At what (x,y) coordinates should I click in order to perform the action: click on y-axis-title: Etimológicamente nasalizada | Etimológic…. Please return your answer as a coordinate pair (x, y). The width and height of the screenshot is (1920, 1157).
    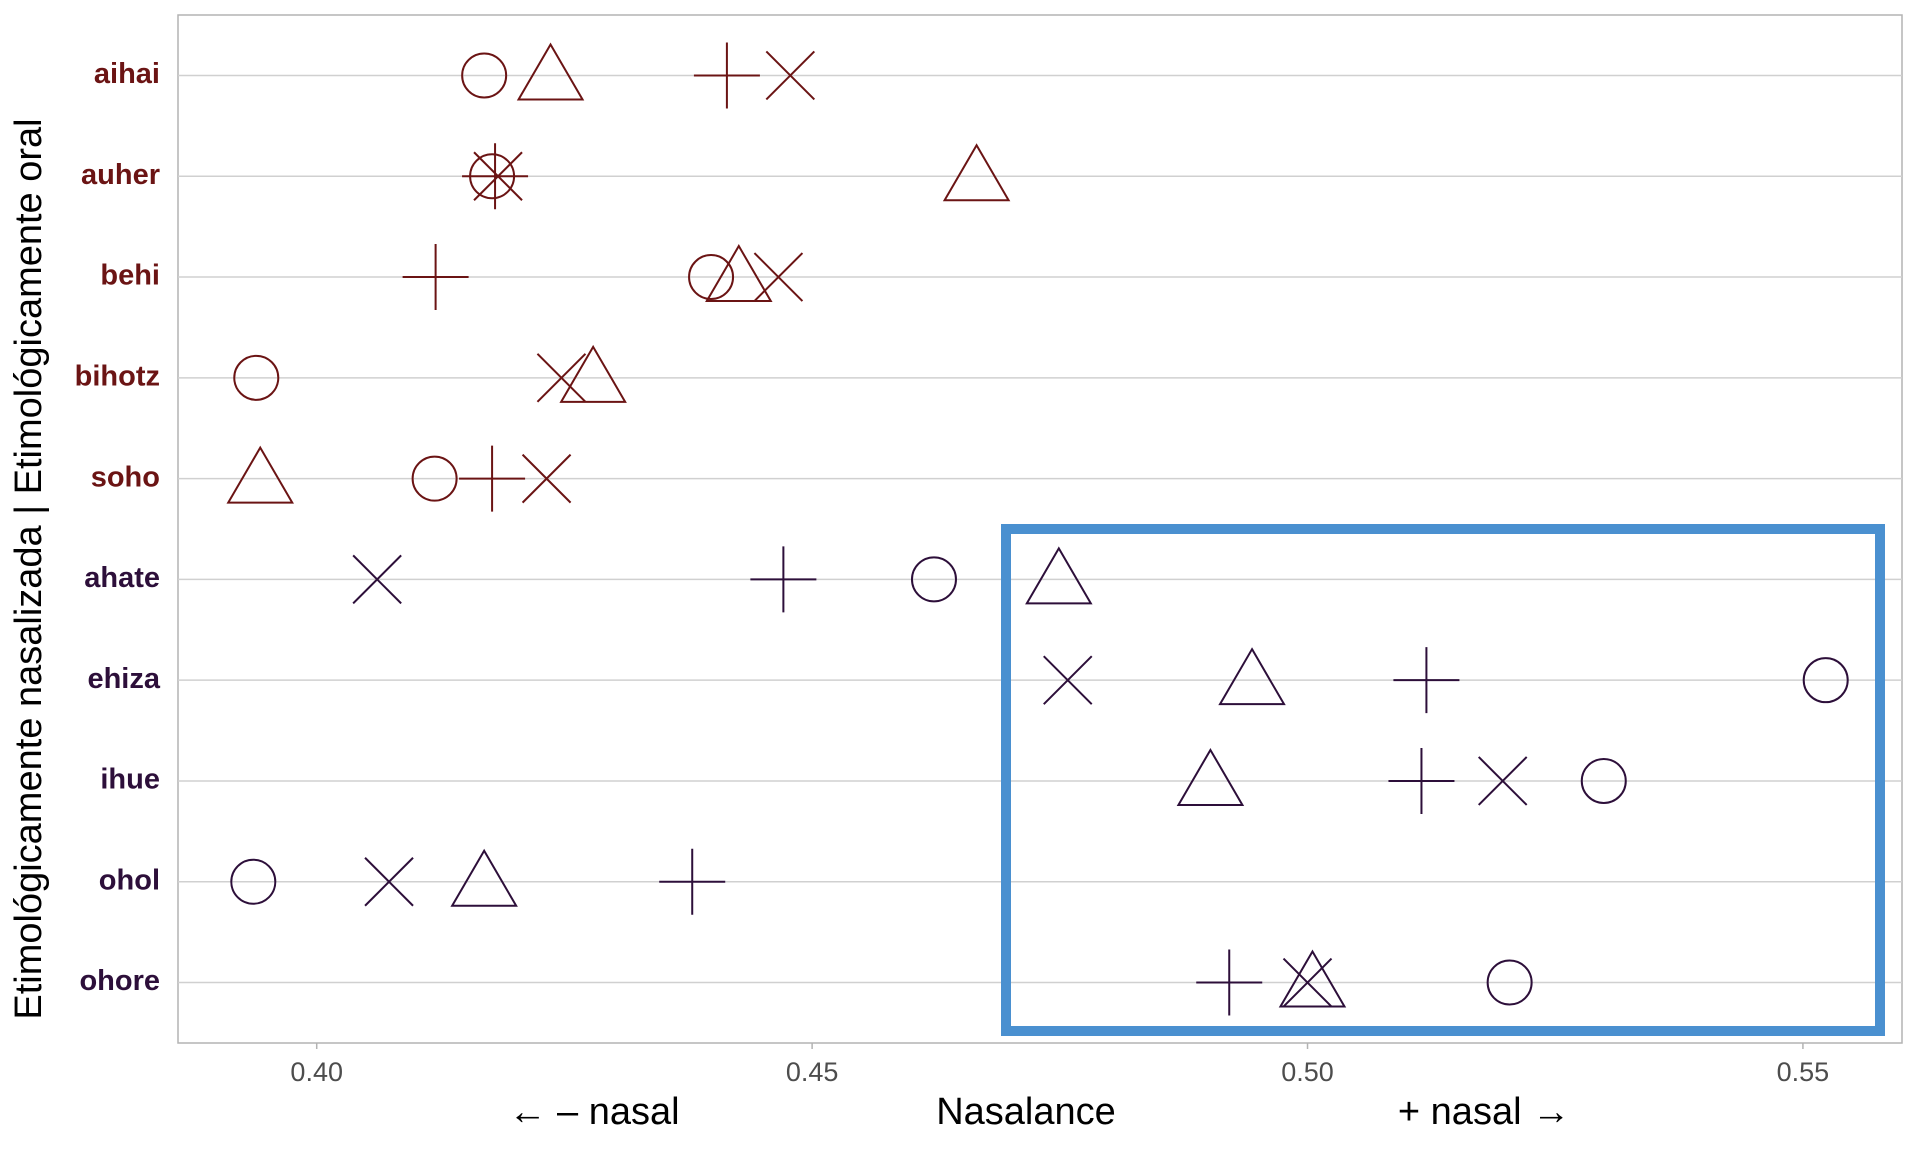
    Looking at the image, I should click on (29, 568).